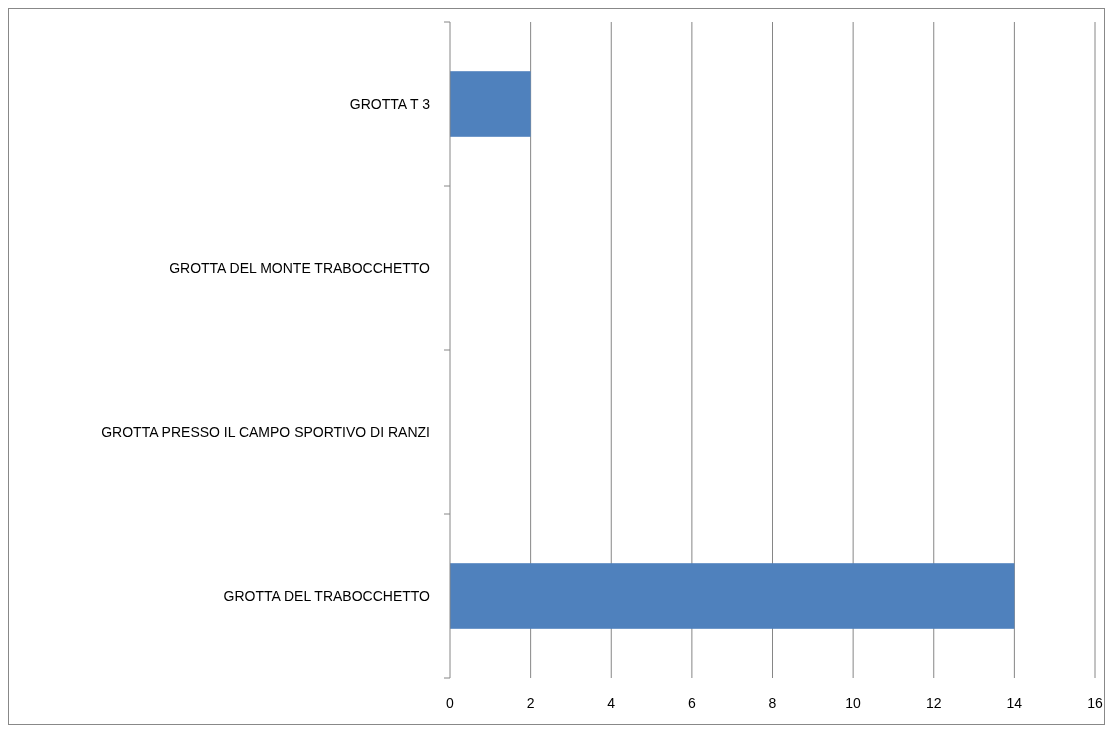 The width and height of the screenshot is (1113, 733). What do you see at coordinates (1095, 703) in the screenshot?
I see `x-tick-label: 16` at bounding box center [1095, 703].